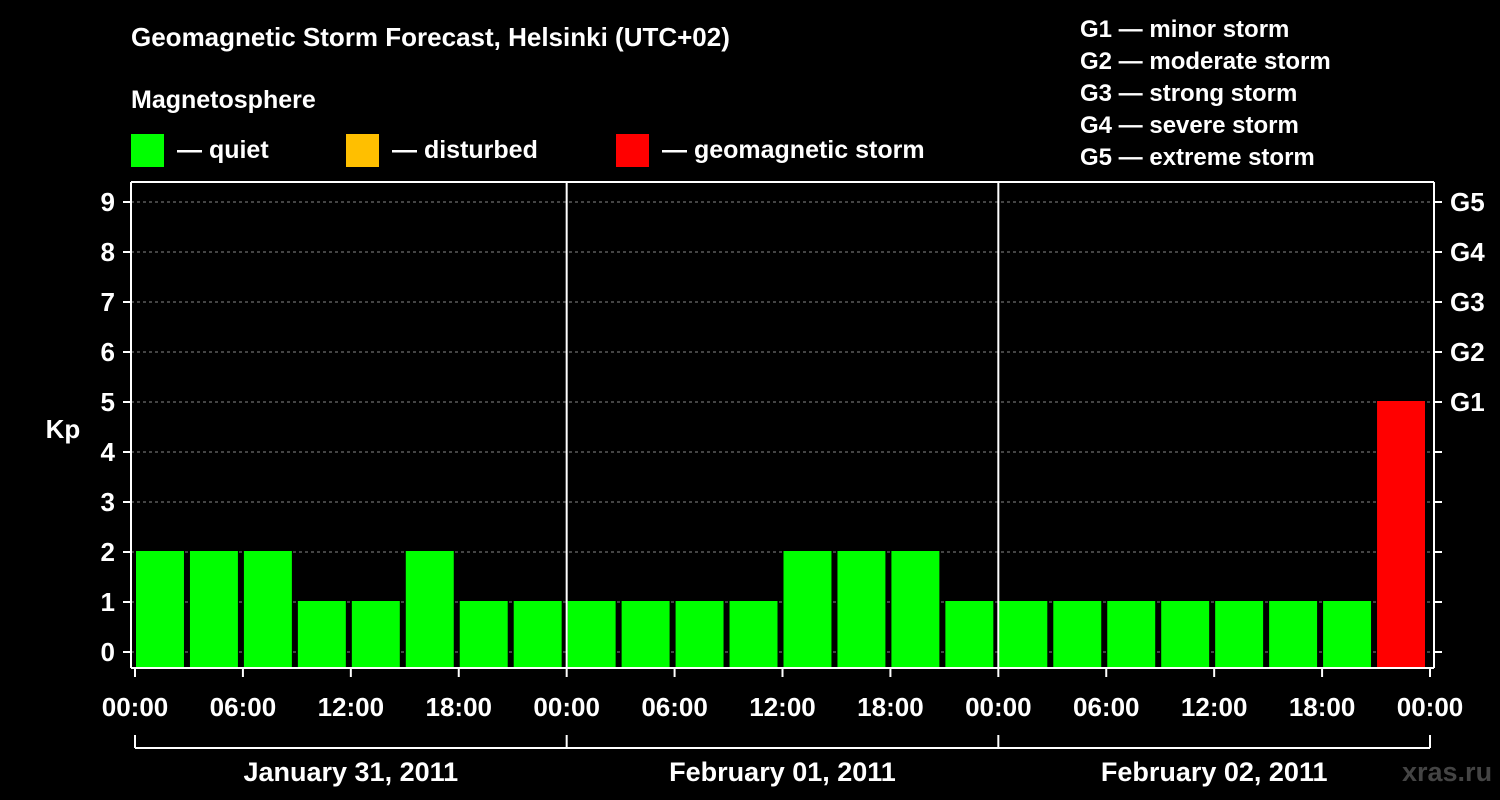 The width and height of the screenshot is (1500, 800). Describe the element at coordinates (108, 302) in the screenshot. I see `y-tick-label-7: 7` at that location.